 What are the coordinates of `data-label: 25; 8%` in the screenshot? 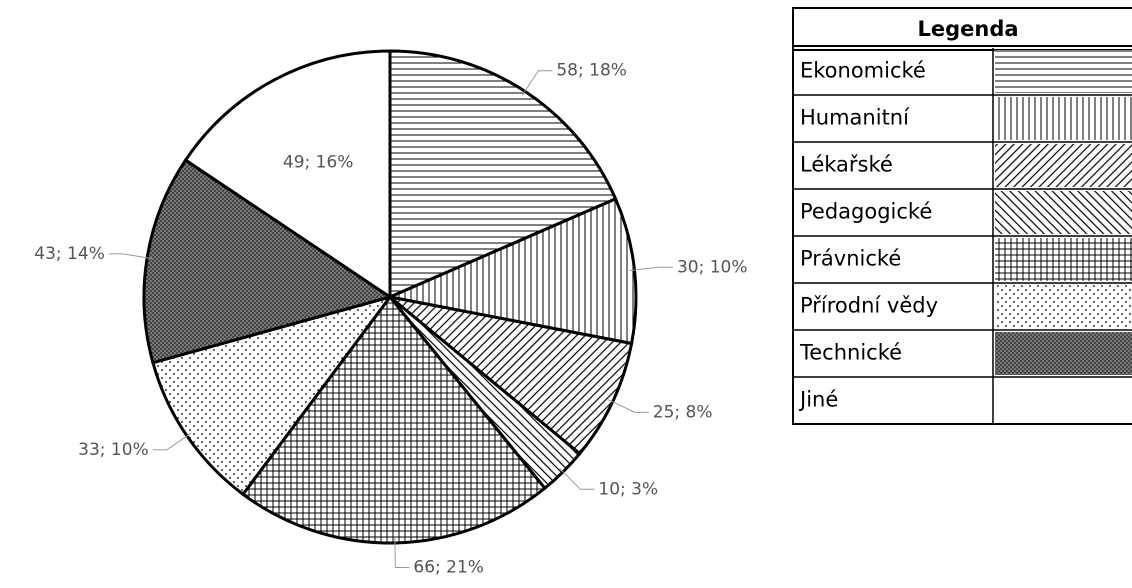 It's located at (683, 412).